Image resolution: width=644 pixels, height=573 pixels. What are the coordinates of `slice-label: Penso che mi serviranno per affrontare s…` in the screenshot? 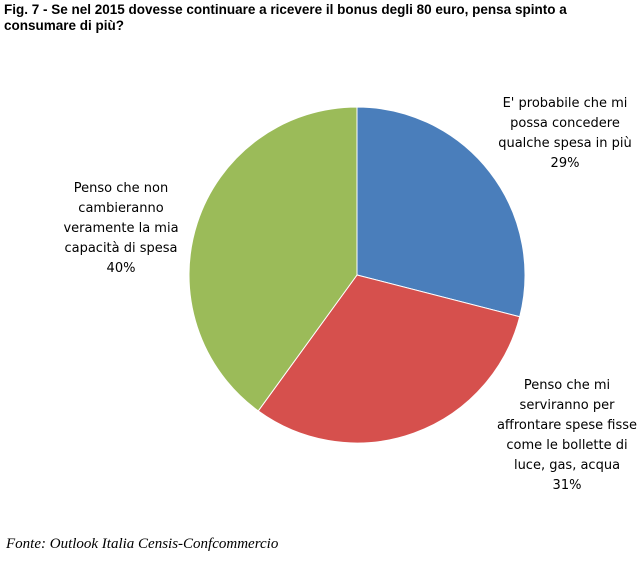 It's located at (567, 436).